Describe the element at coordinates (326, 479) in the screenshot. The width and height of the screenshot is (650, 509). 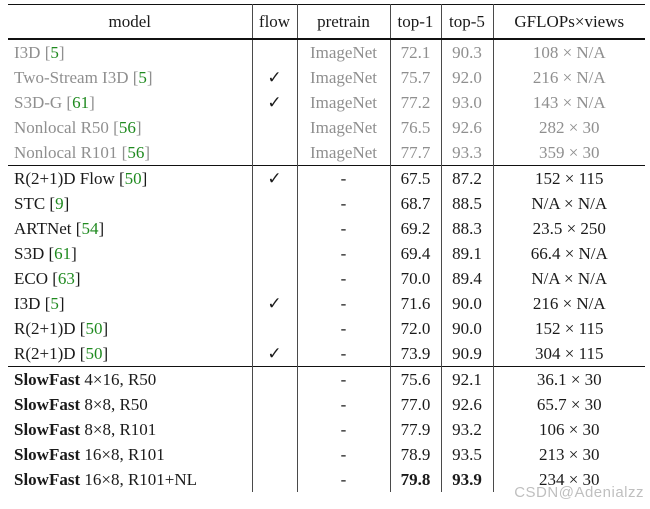
I see `table-row: SlowFast 16×8, R101+NL -79.8 93.9 234 × 30` at that location.